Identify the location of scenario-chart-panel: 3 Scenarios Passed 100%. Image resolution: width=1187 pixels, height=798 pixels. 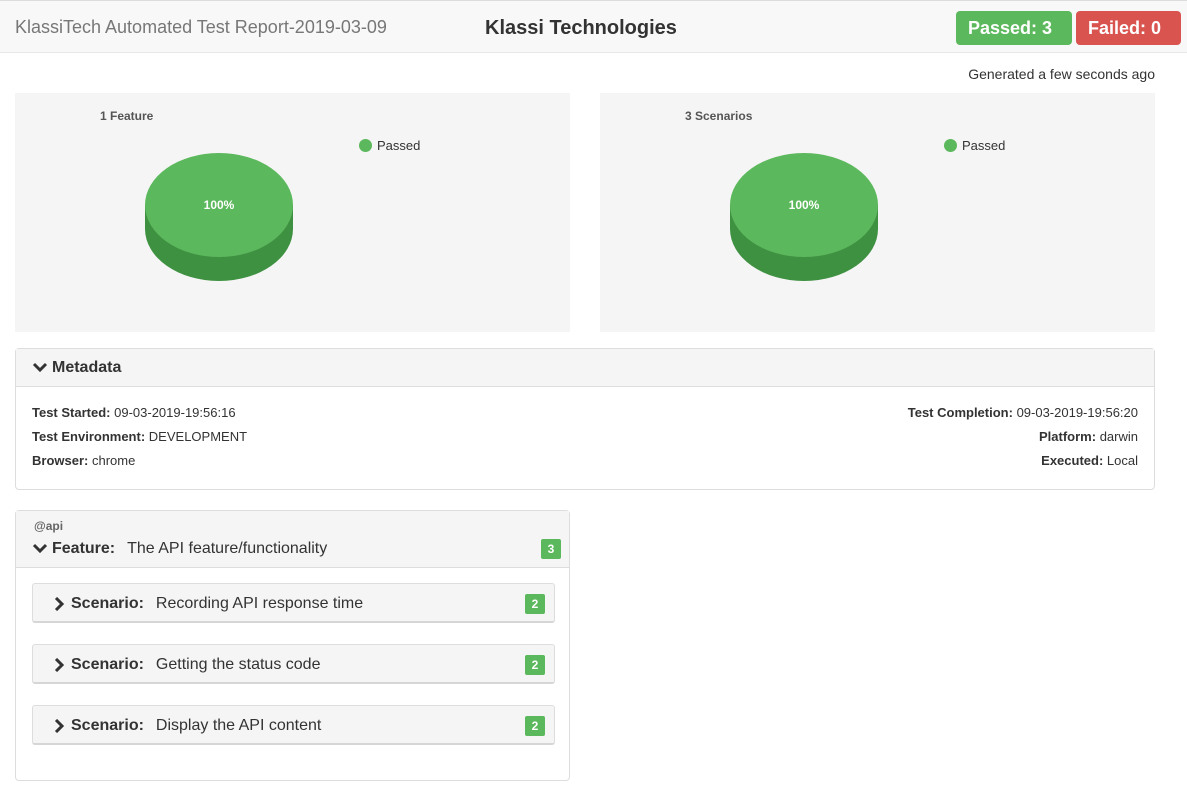
(877, 212).